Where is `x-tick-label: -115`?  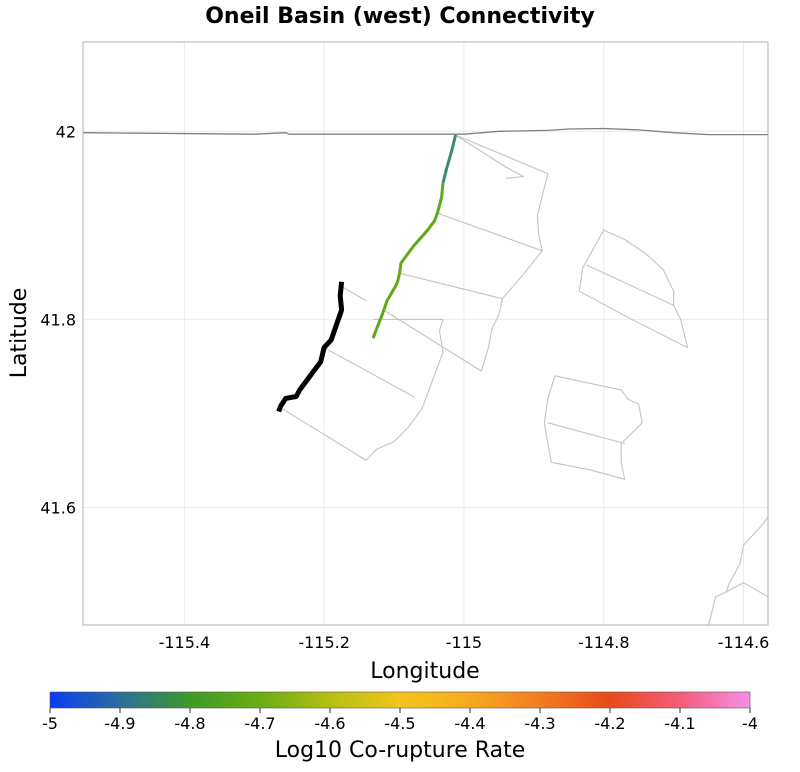
x-tick-label: -115 is located at coordinates (464, 642).